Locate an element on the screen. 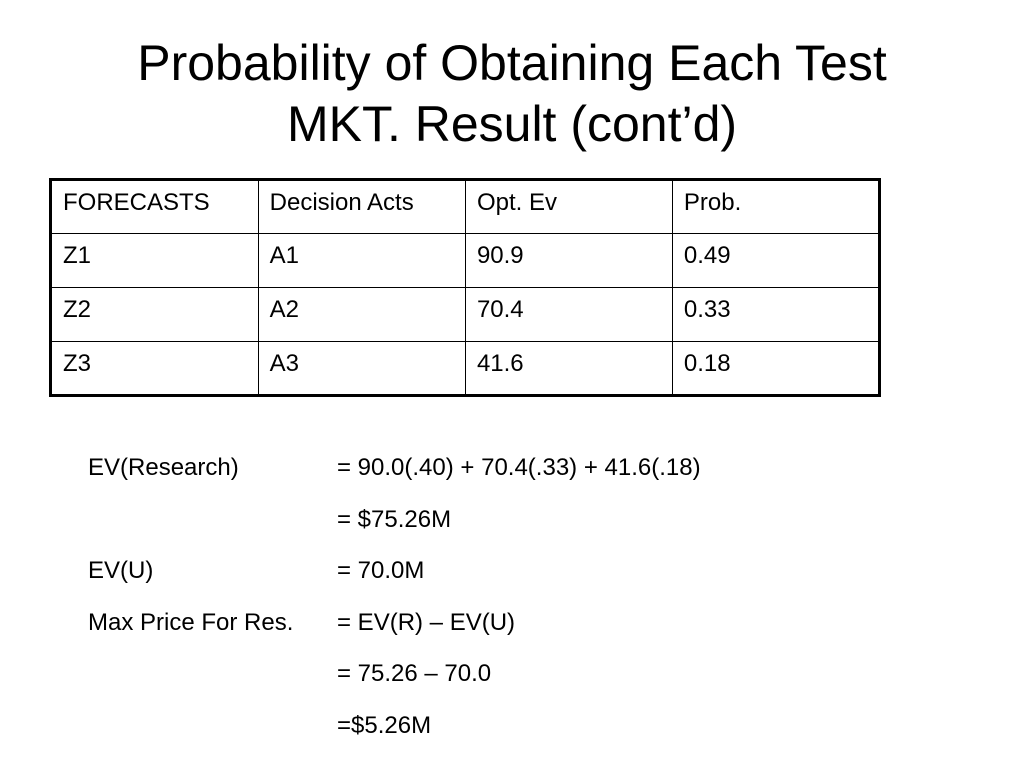  calc-row: = $75.26M is located at coordinates (394, 528).